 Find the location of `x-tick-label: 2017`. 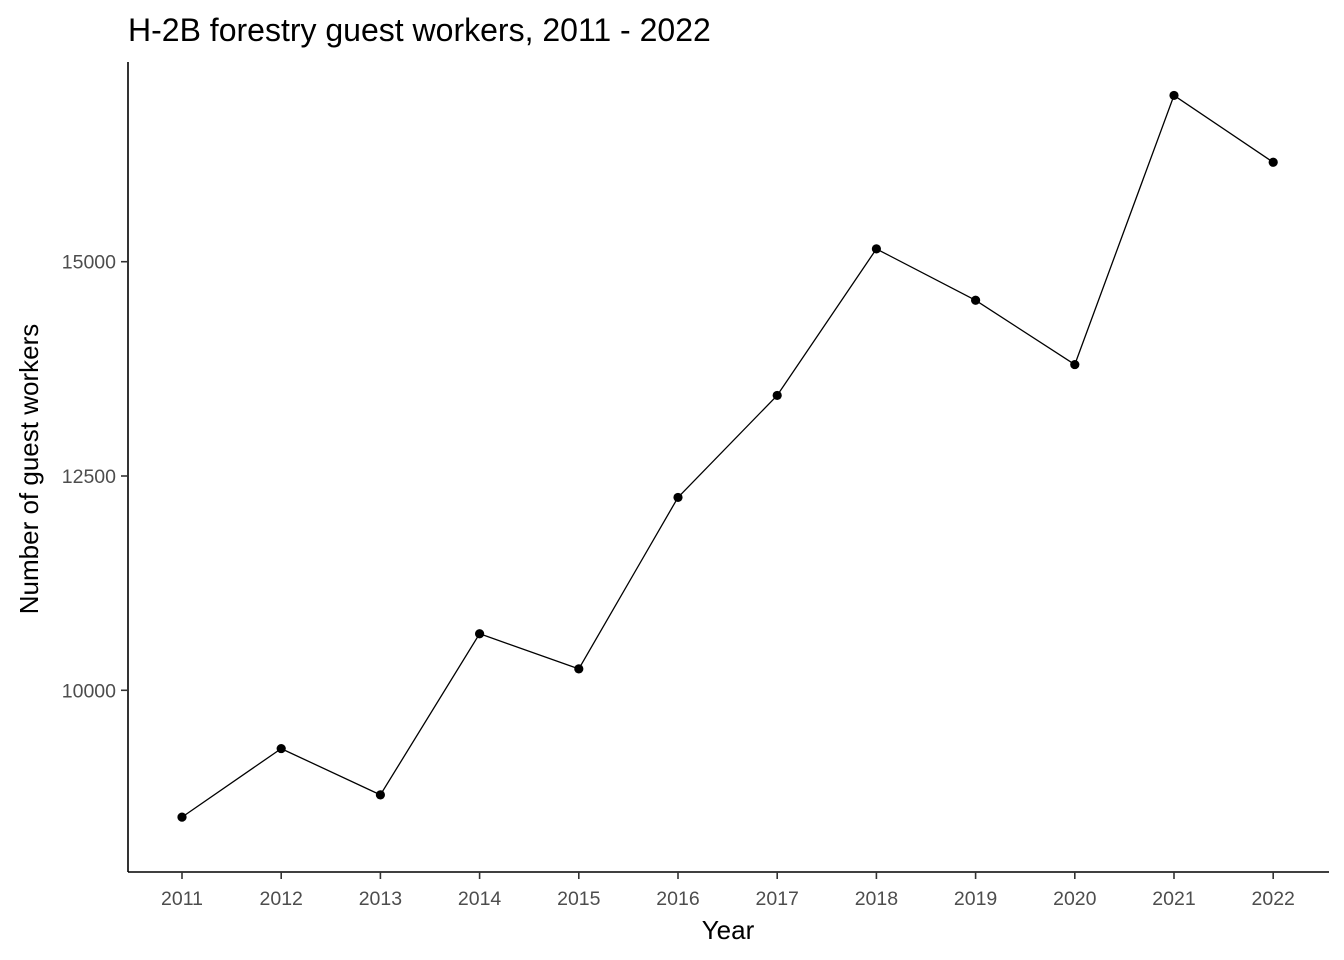

x-tick-label: 2017 is located at coordinates (777, 899).